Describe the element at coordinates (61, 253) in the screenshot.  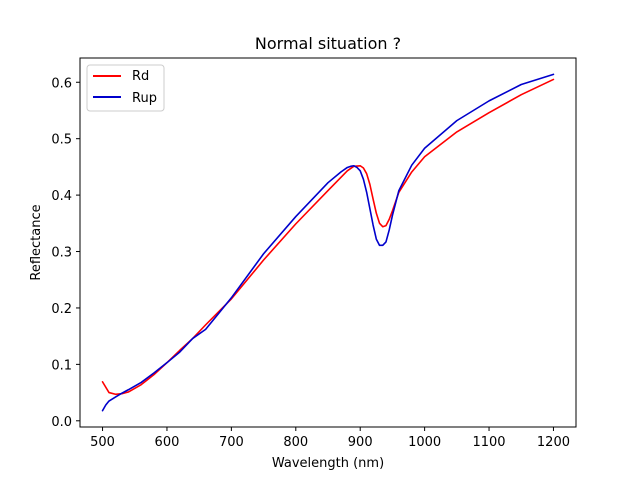
I see `y-tick-label: 0.3` at that location.